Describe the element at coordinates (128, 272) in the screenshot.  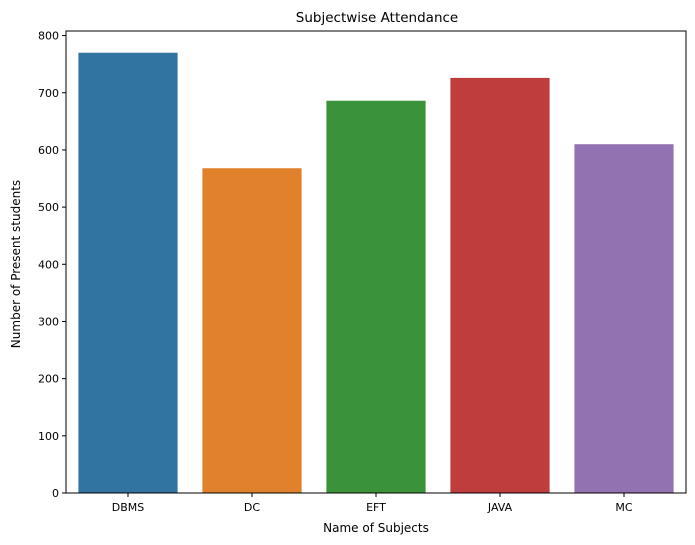
I see `bar-dbms` at that location.